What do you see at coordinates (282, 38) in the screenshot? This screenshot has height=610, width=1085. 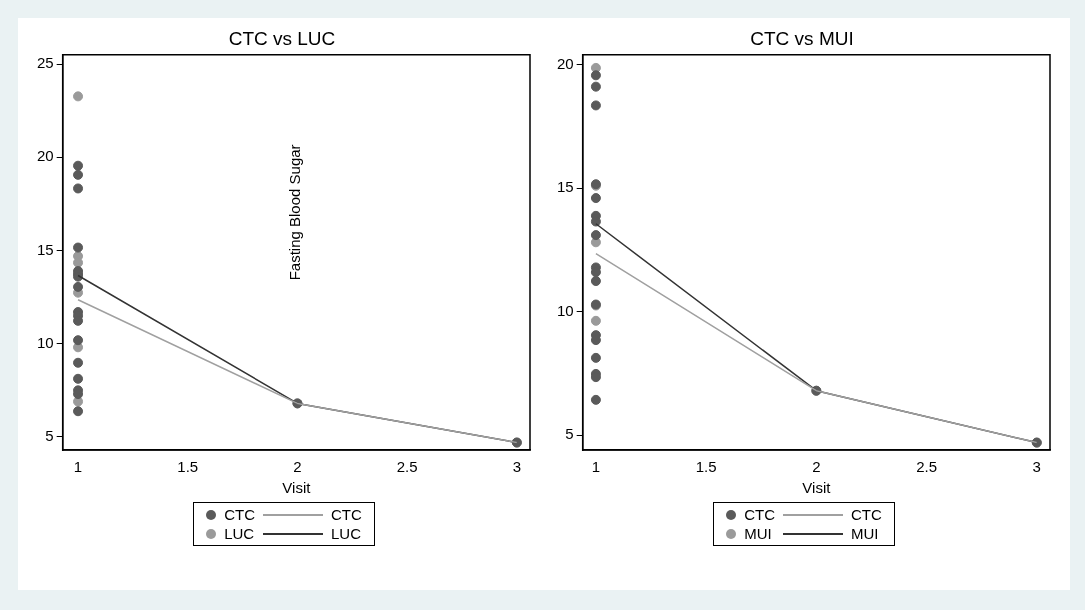 I see `chart-title: CTC vs LUC` at bounding box center [282, 38].